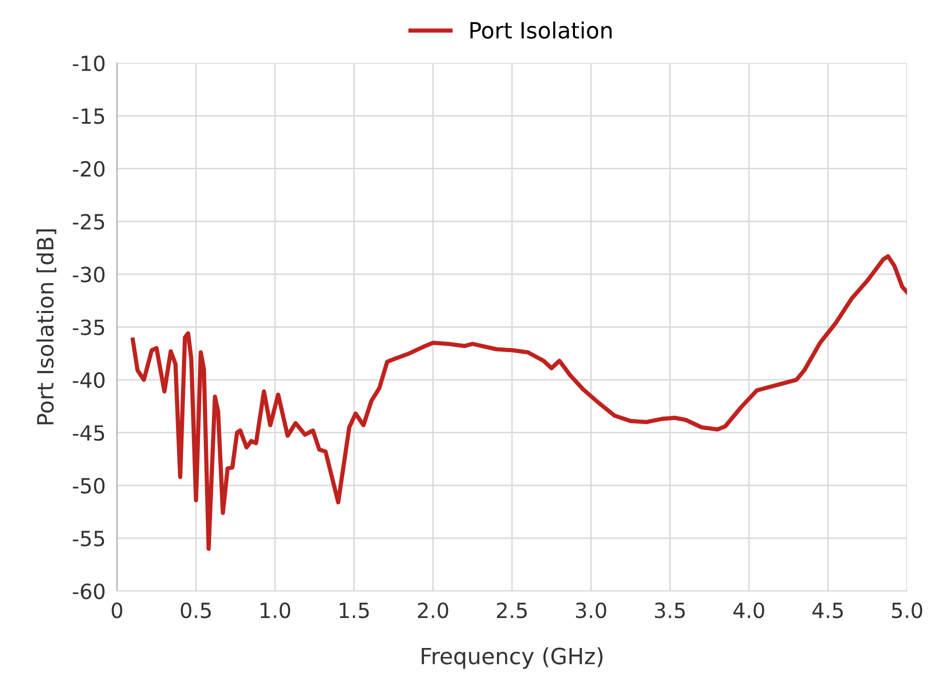 This screenshot has width=930, height=696. I want to click on y-tick-label: -60, so click(88, 591).